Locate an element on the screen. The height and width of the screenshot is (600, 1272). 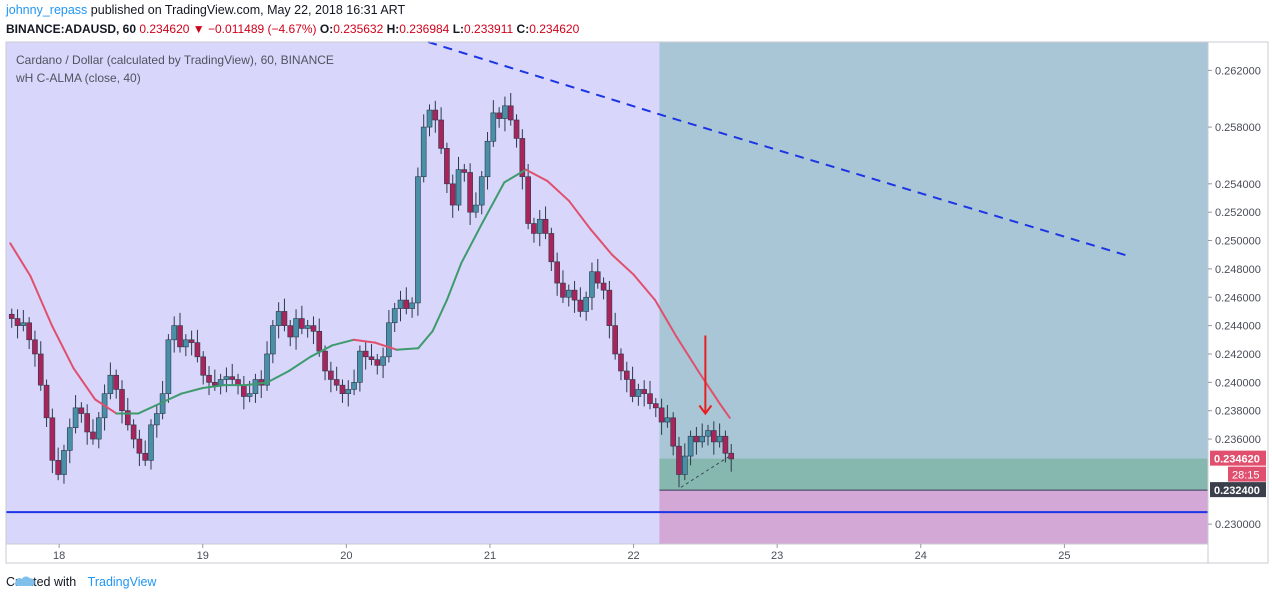
low-value: 0.233911 is located at coordinates (489, 29).